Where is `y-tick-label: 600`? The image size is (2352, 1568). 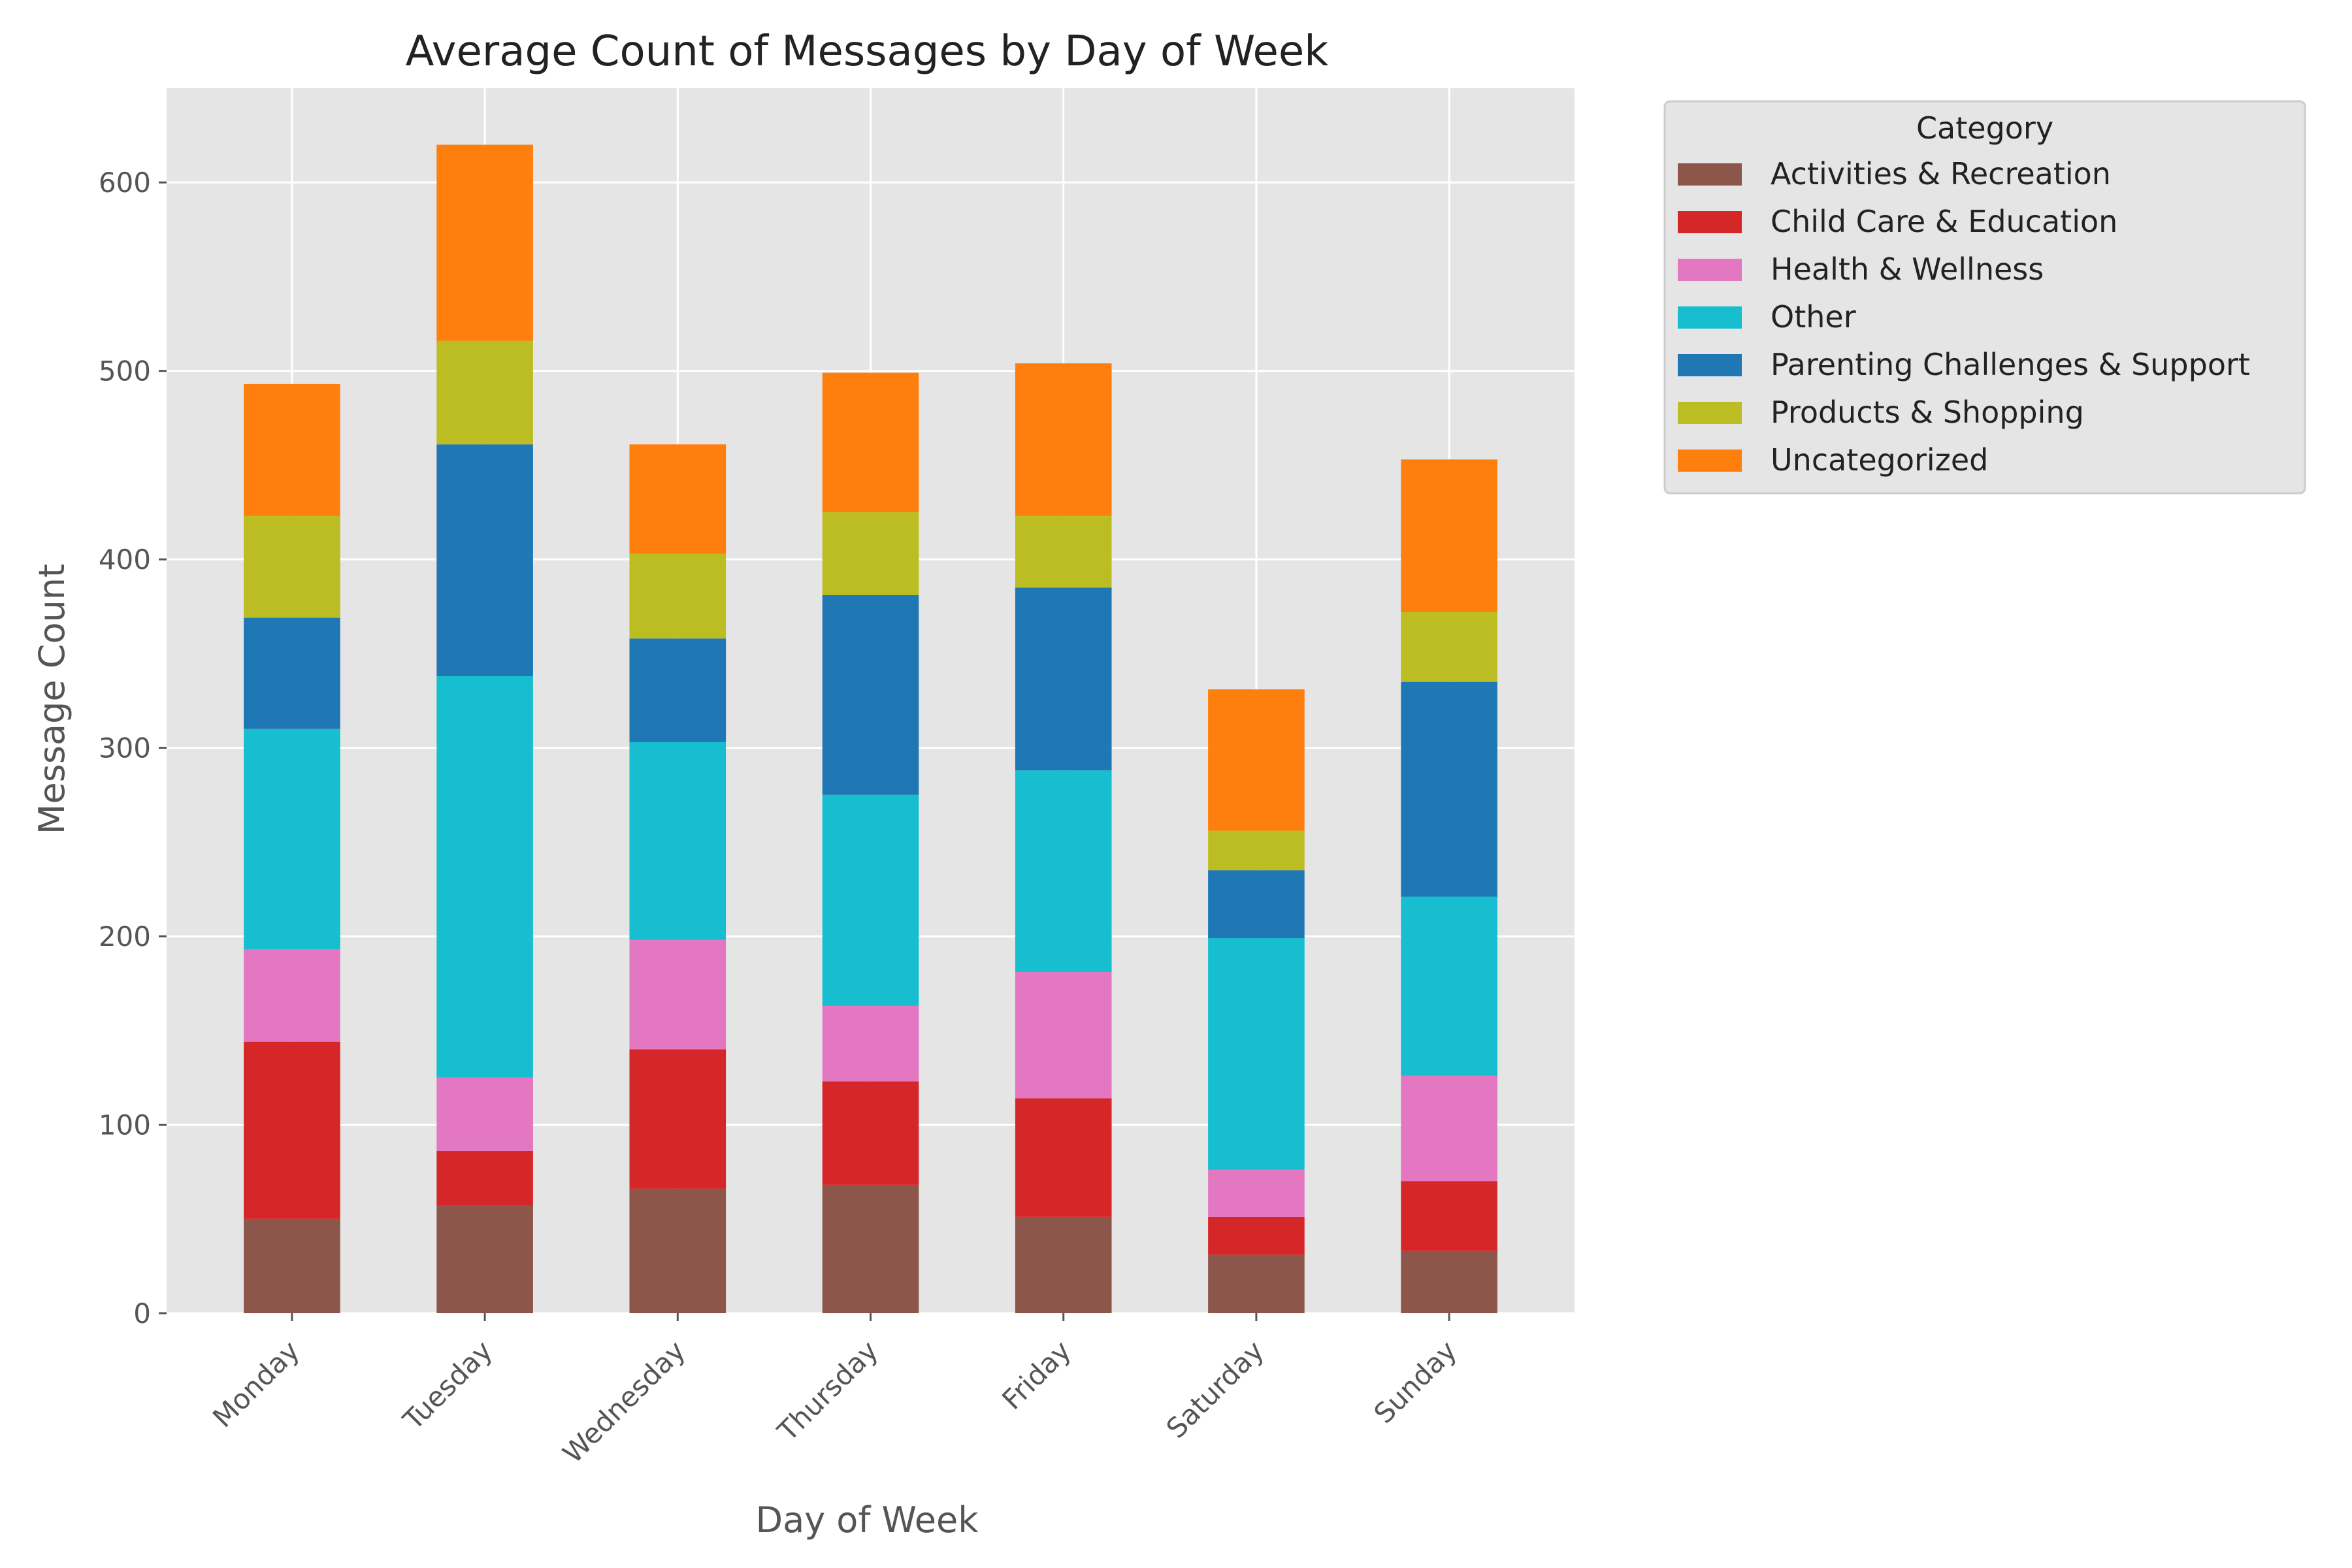 y-tick-label: 600 is located at coordinates (125, 183).